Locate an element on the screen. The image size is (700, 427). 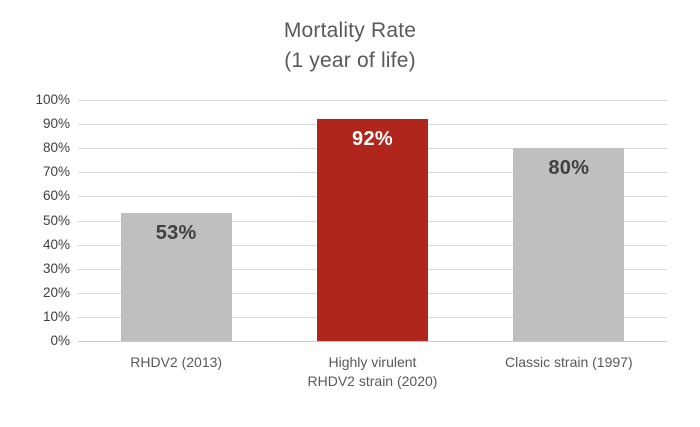
chart-title: Mortality Rate (1 year of life) is located at coordinates (350, 46).